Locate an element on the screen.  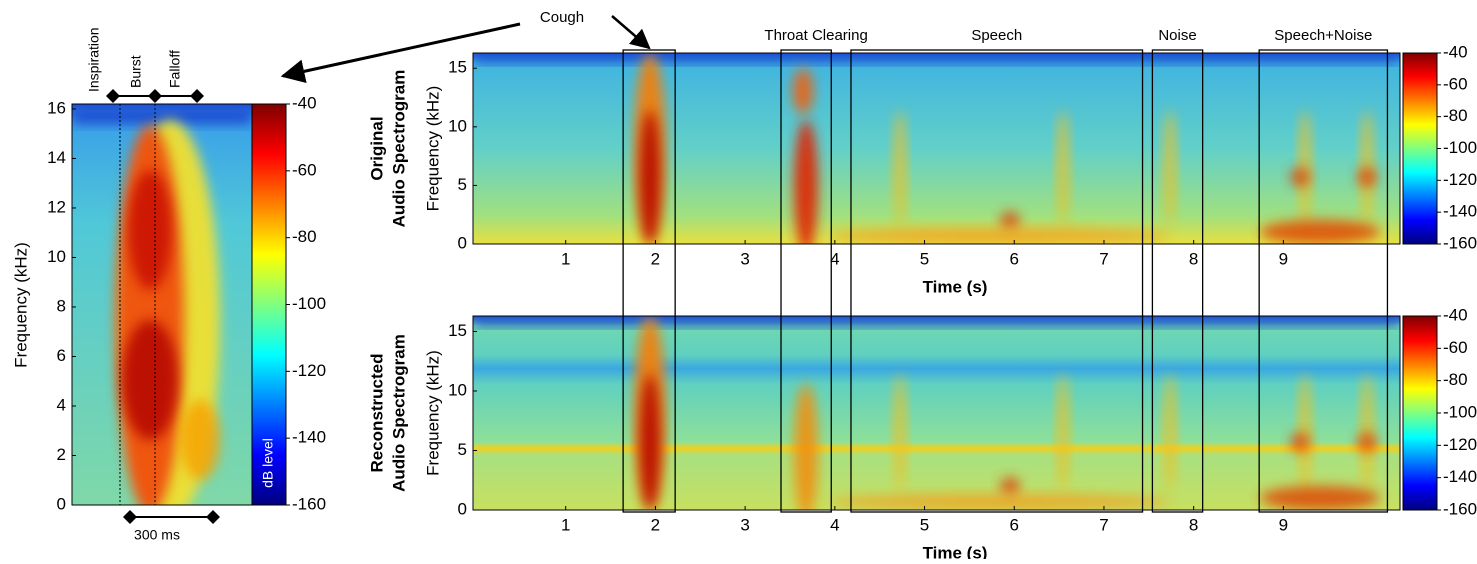
event-label: Cough is located at coordinates (562, 17).